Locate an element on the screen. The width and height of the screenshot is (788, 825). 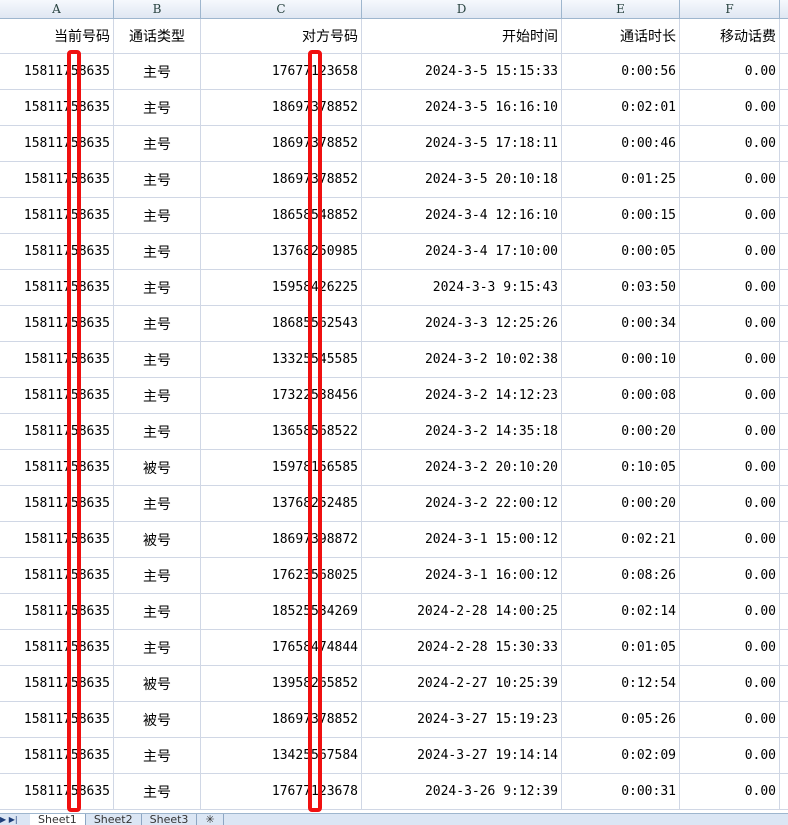
duration-cell: 0:10:05 is located at coordinates (621, 467).